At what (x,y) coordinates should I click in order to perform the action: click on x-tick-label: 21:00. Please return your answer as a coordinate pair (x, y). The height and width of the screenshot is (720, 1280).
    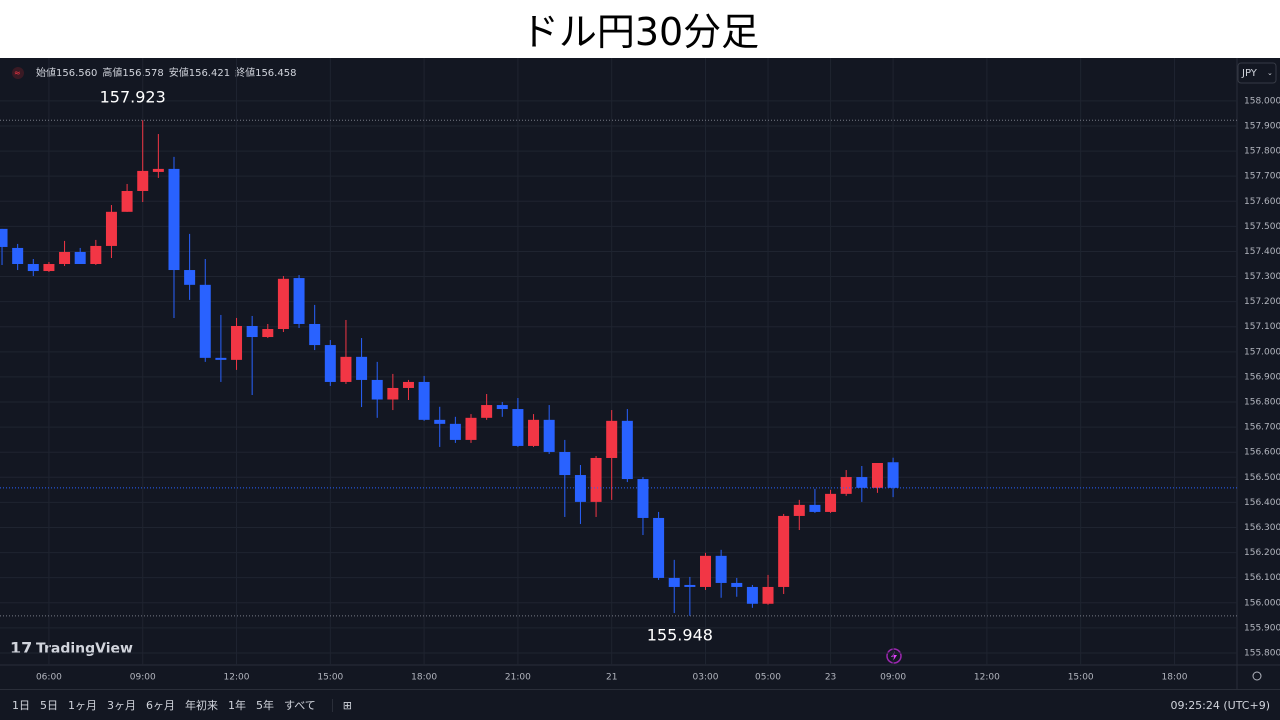
    Looking at the image, I should click on (518, 678).